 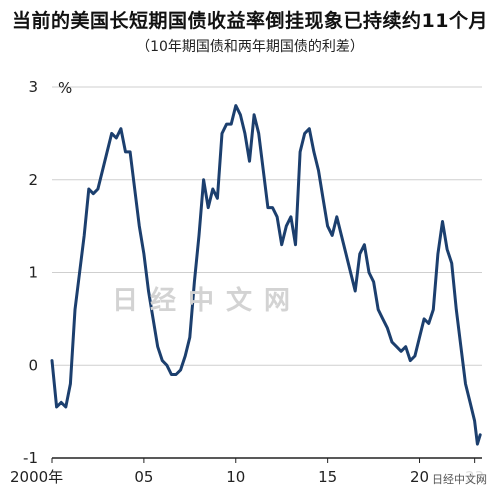 I want to click on y-tick-label: 0, so click(x=33, y=365).